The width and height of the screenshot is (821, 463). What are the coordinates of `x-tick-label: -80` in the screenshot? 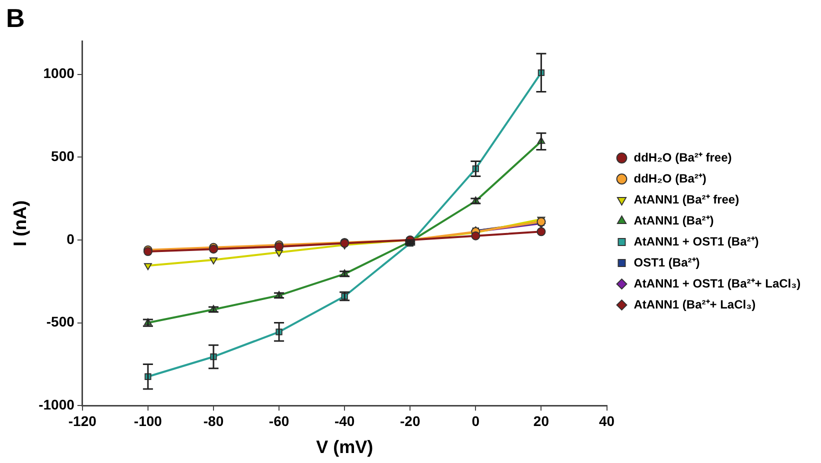 It's located at (213, 420).